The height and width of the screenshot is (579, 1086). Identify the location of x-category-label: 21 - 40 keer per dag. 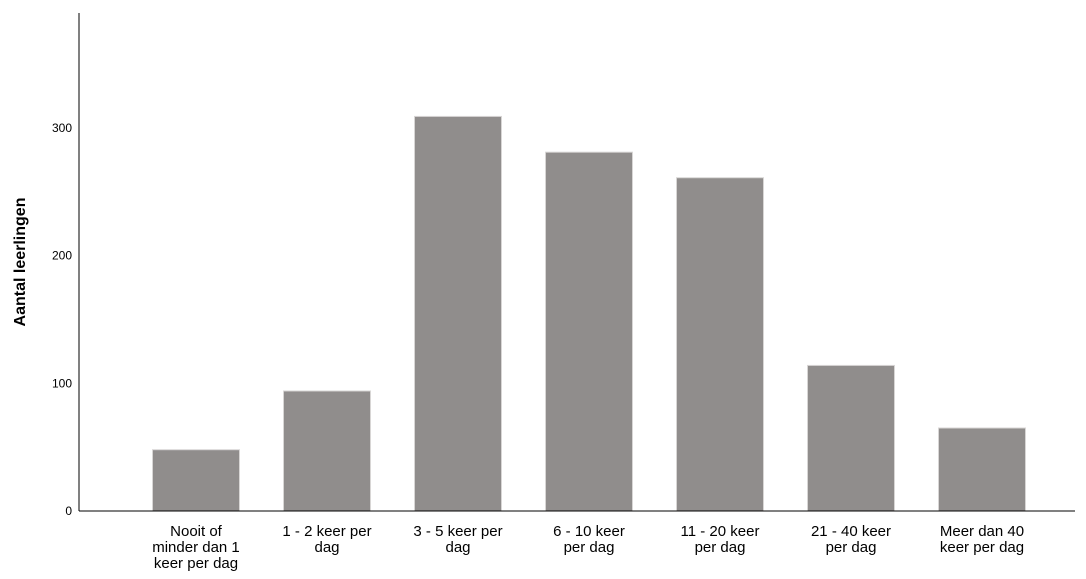
(851, 539).